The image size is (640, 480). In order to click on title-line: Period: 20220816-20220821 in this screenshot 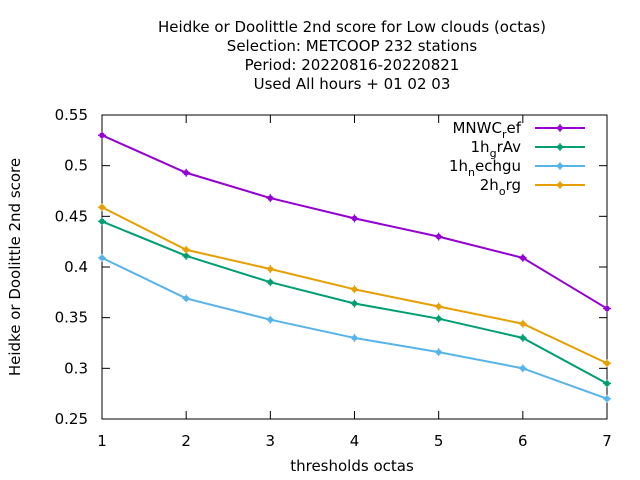, I will do `click(352, 65)`.